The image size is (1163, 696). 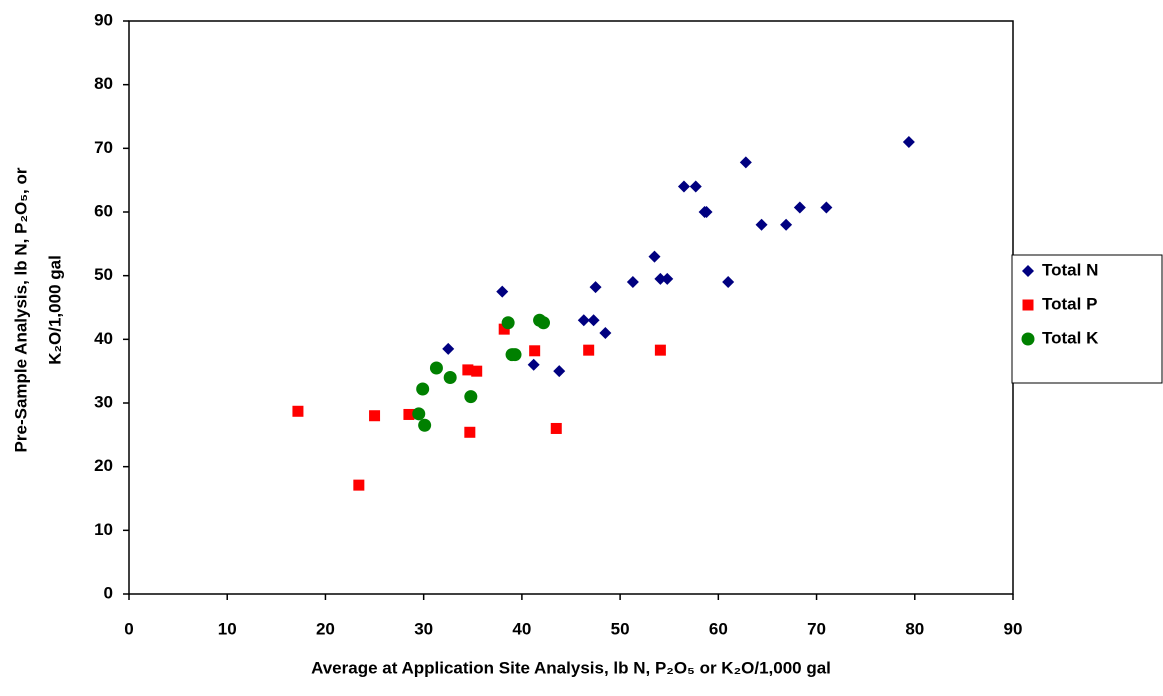 I want to click on legend, so click(x=1087, y=319).